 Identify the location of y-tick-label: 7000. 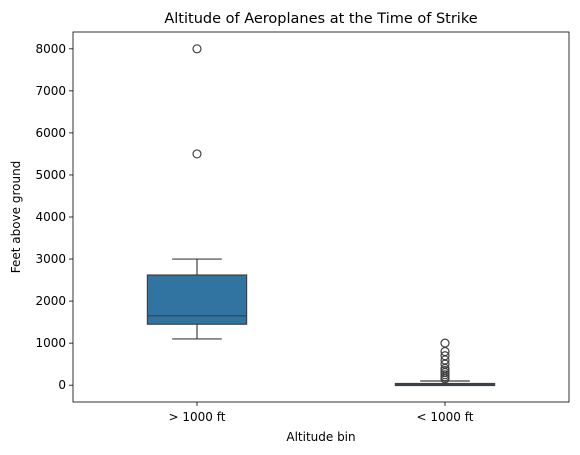
(50, 91).